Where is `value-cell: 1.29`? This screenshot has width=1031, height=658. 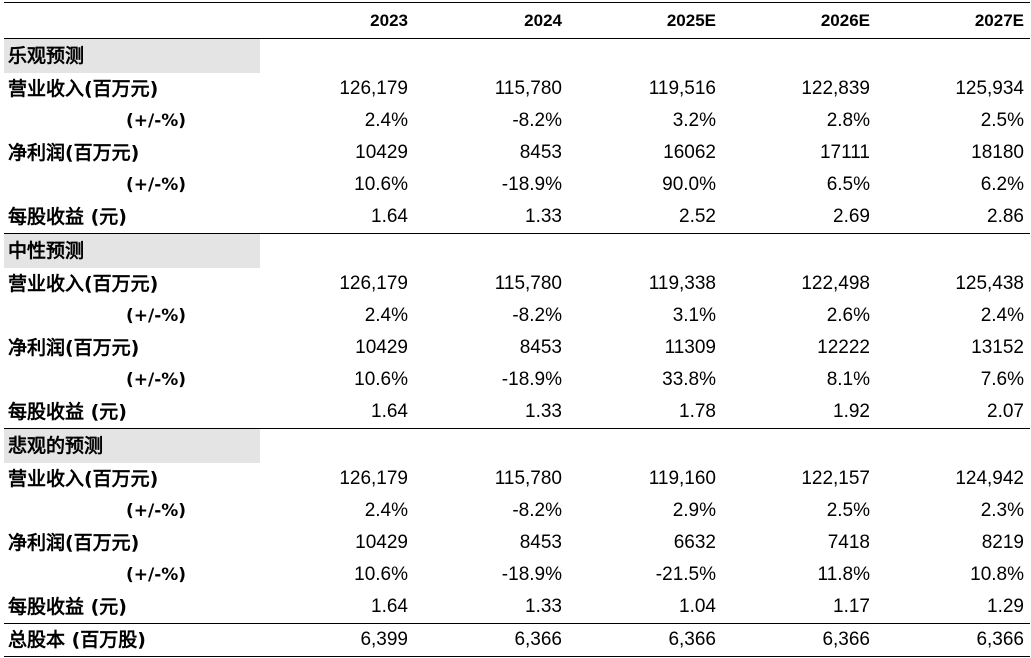 value-cell: 1.29 is located at coordinates (953, 607).